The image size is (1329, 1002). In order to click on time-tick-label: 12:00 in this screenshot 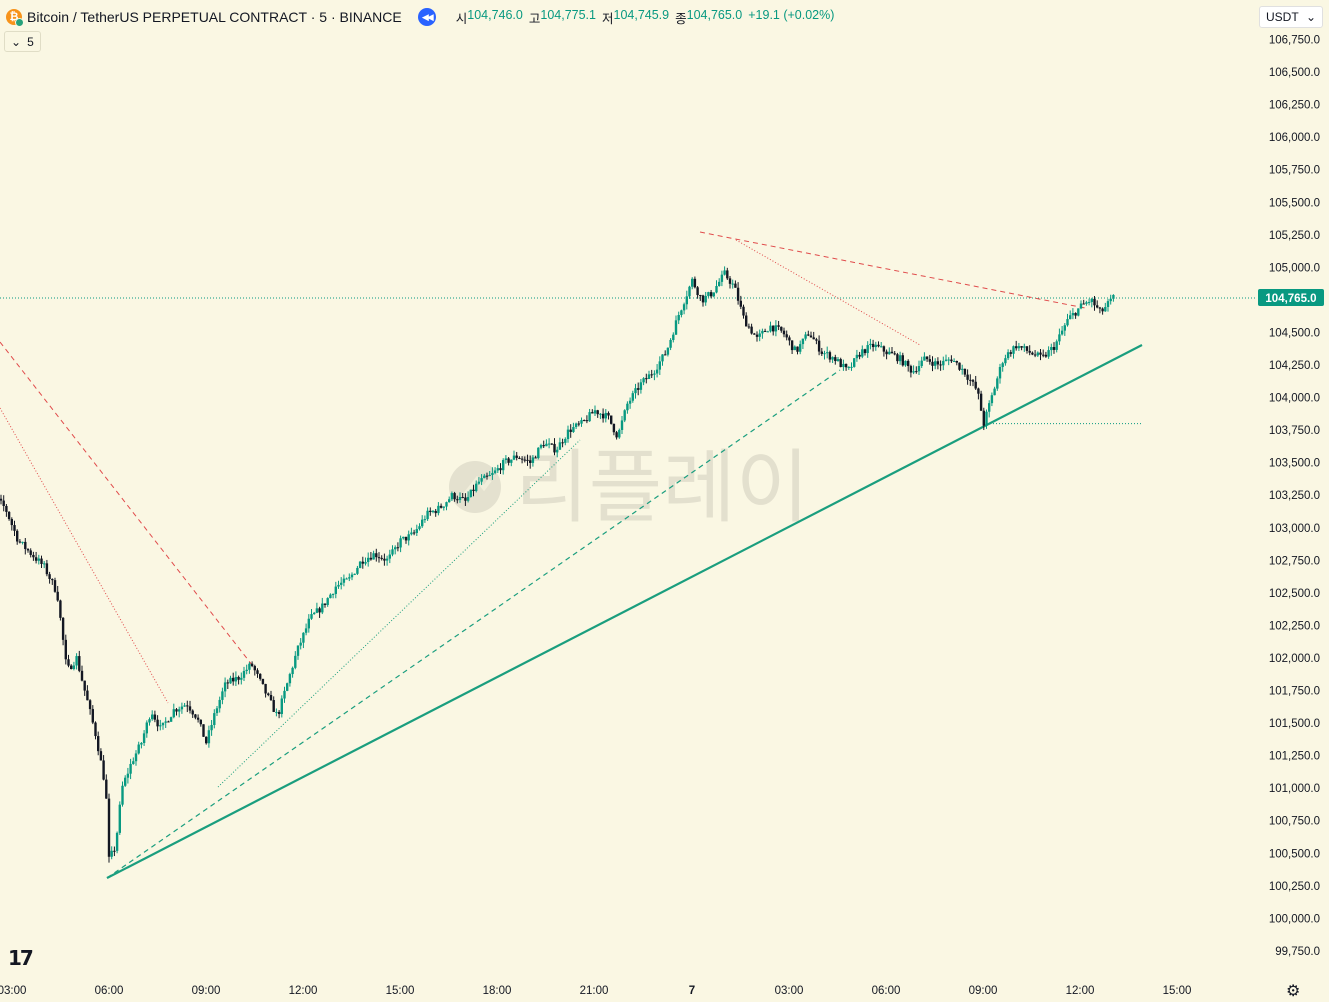, I will do `click(1080, 991)`.